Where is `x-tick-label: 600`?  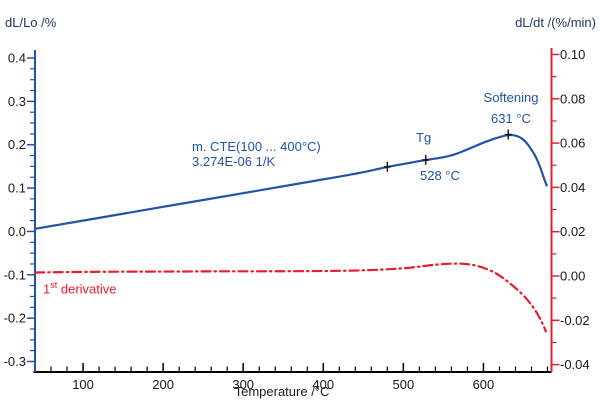 x-tick-label: 600 is located at coordinates (484, 384).